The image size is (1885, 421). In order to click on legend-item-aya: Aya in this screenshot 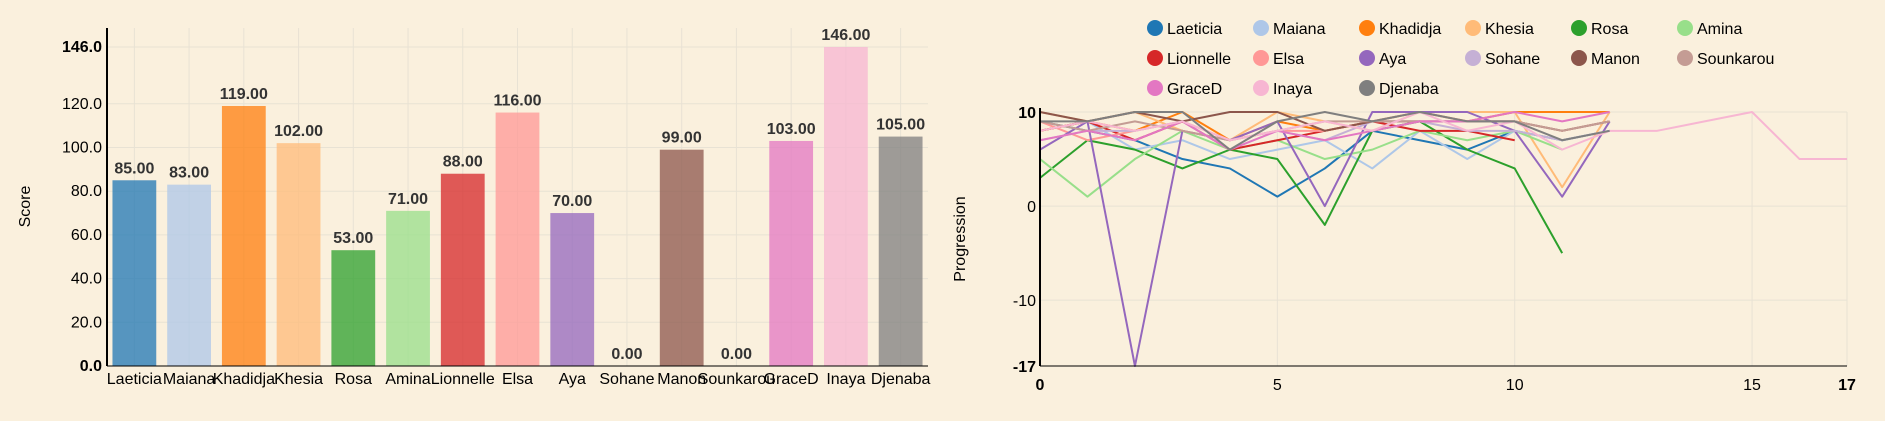, I will do `click(1382, 59)`.